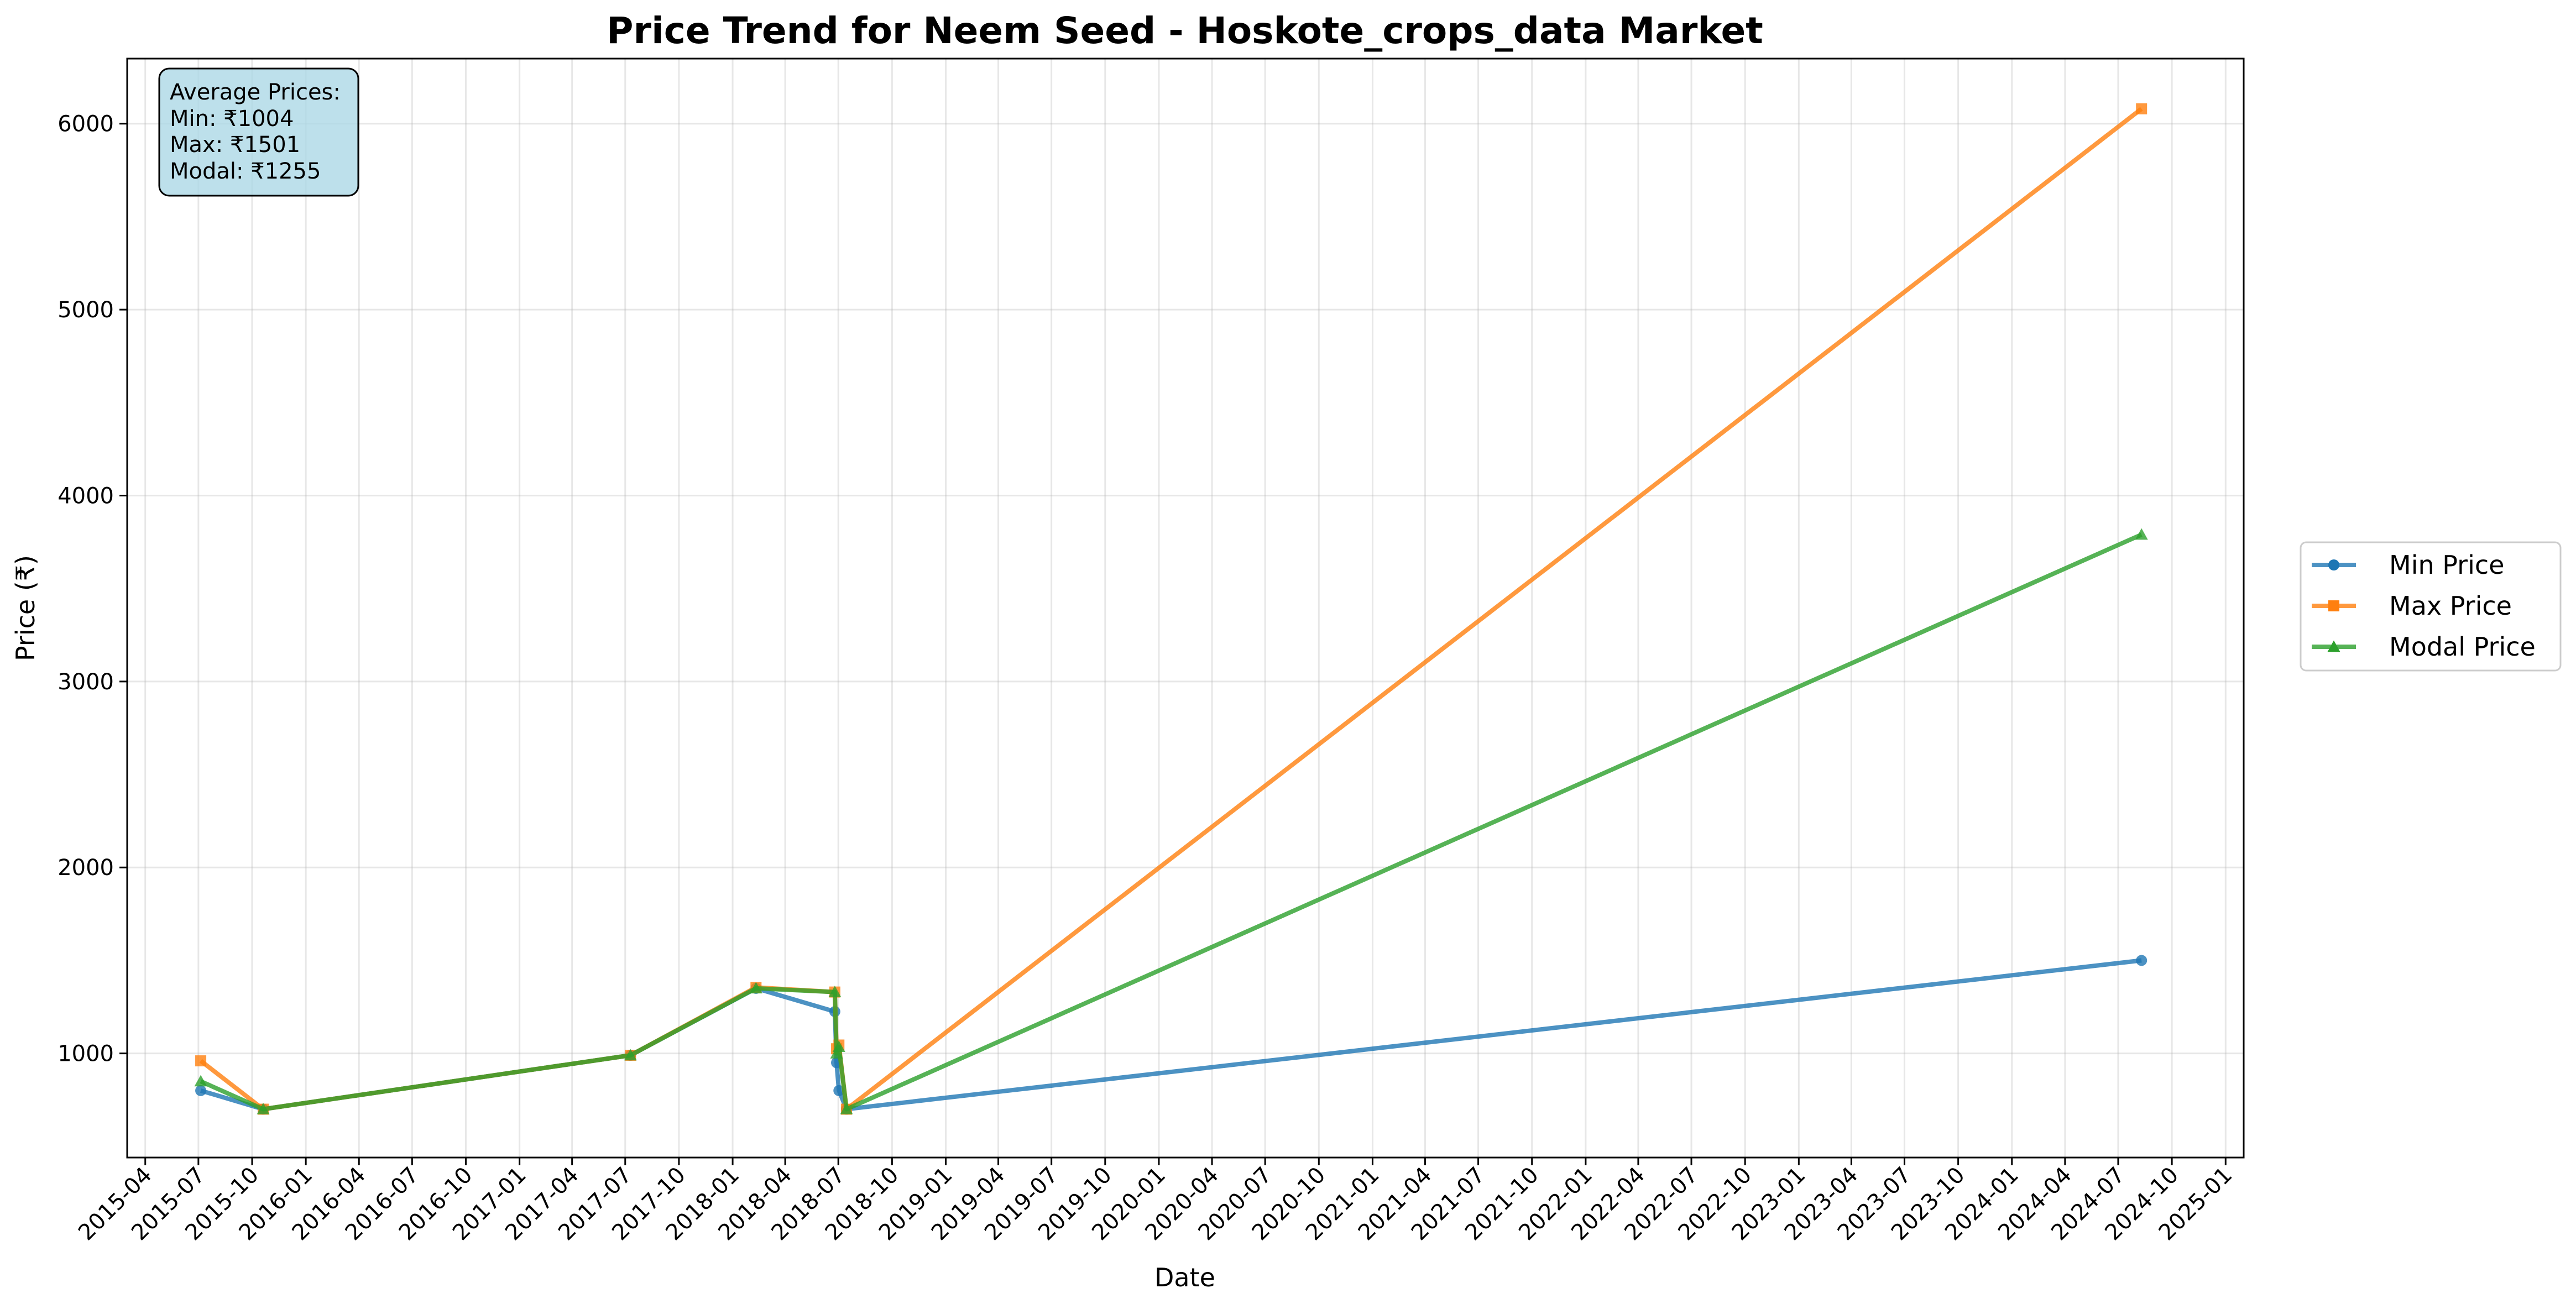  Describe the element at coordinates (2446, 565) in the screenshot. I see `legend-label-min-price: Min Price` at that location.